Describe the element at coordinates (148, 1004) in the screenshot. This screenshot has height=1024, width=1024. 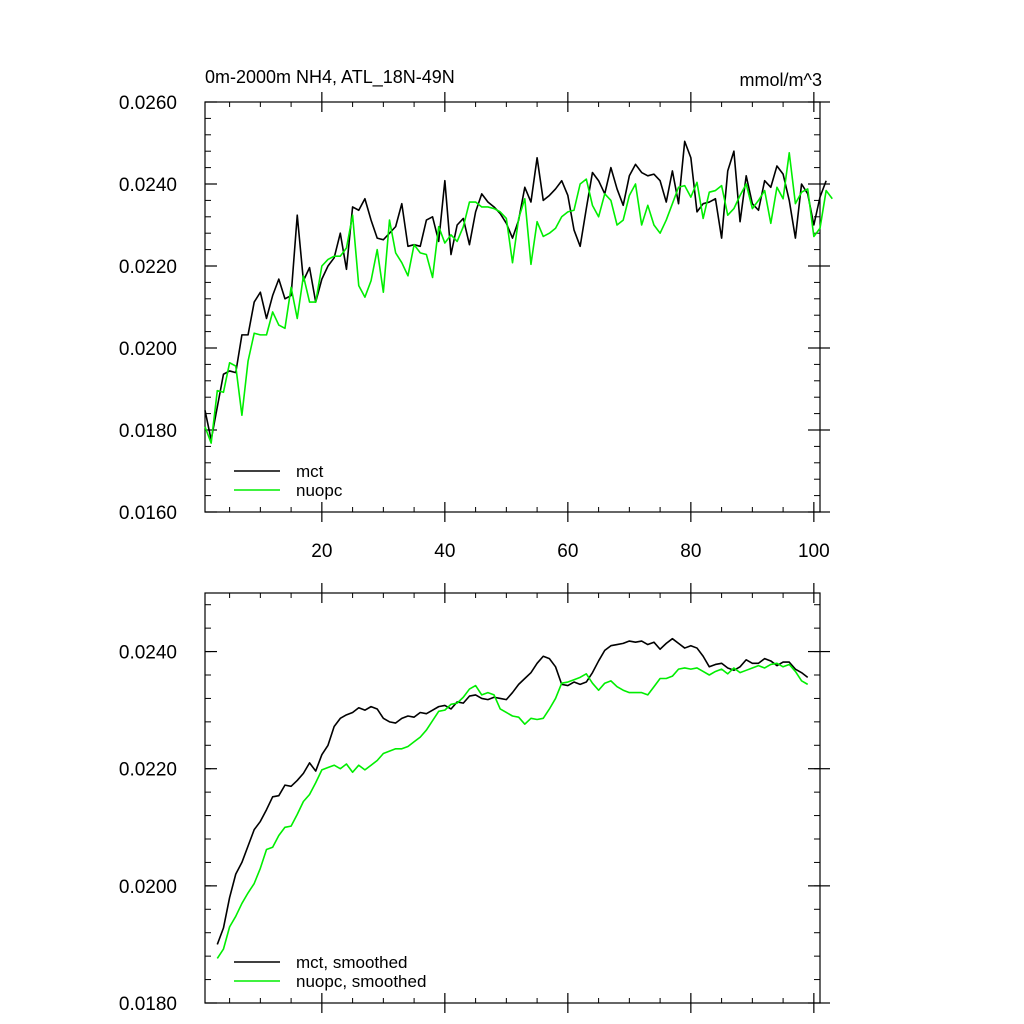
I see `bottom-y-tick-label: 0.0180` at that location.